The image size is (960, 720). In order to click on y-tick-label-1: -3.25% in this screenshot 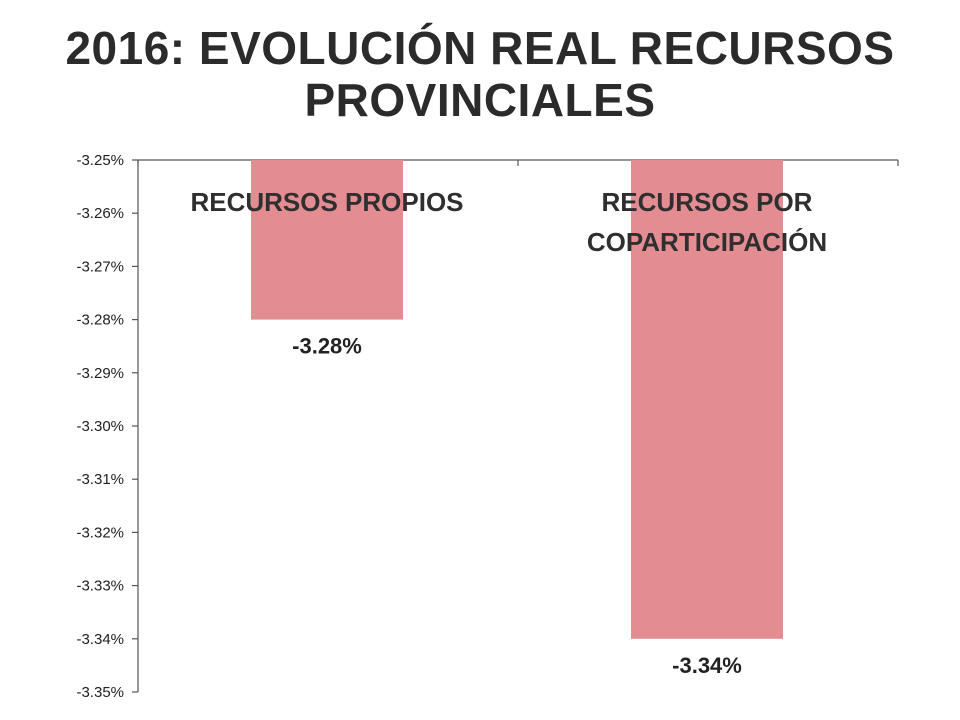, I will do `click(100, 160)`.